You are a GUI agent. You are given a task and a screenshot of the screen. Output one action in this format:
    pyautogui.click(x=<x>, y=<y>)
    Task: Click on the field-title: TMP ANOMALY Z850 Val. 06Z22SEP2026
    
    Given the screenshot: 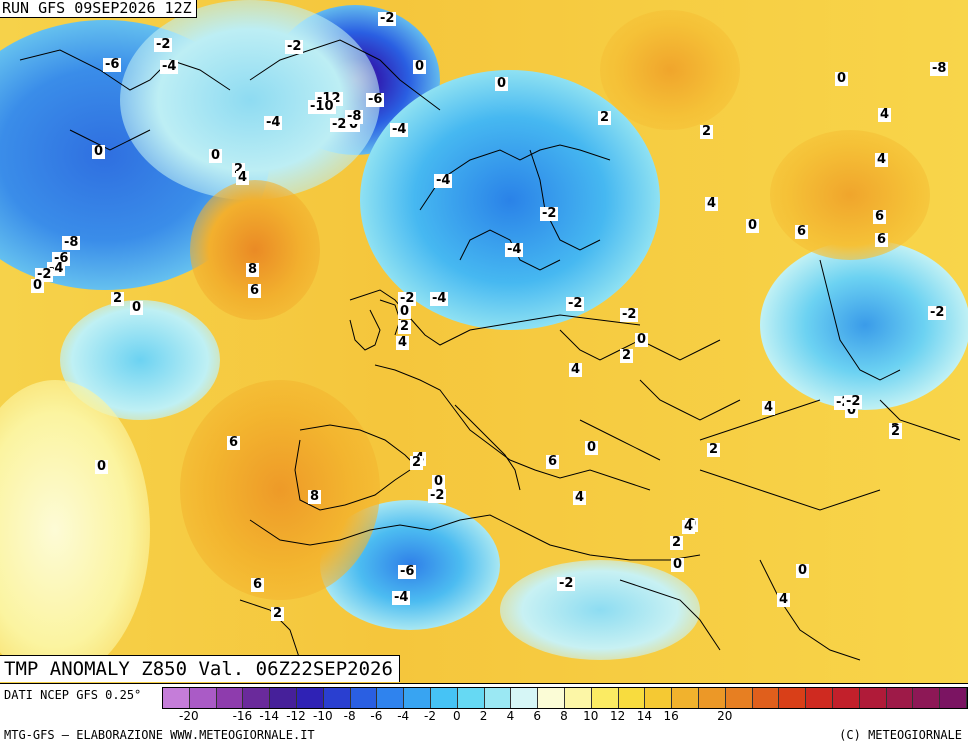 What is the action you would take?
    pyautogui.click(x=200, y=668)
    